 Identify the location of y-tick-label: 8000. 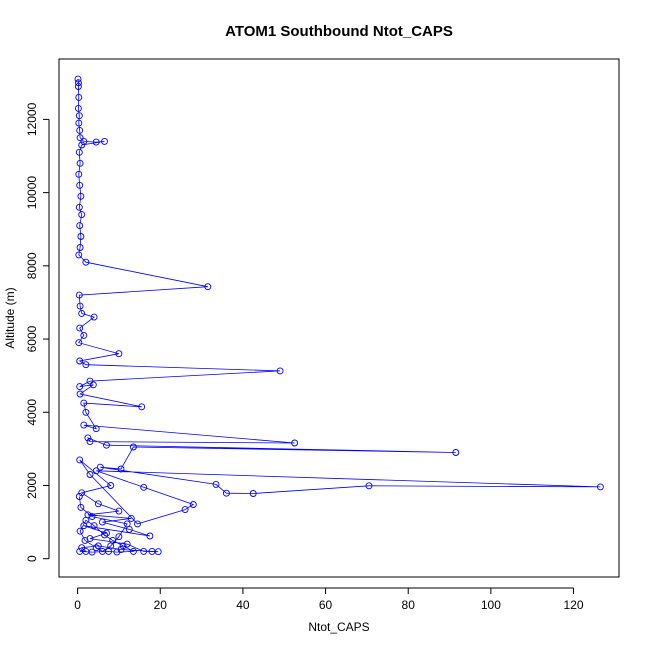
(32, 265).